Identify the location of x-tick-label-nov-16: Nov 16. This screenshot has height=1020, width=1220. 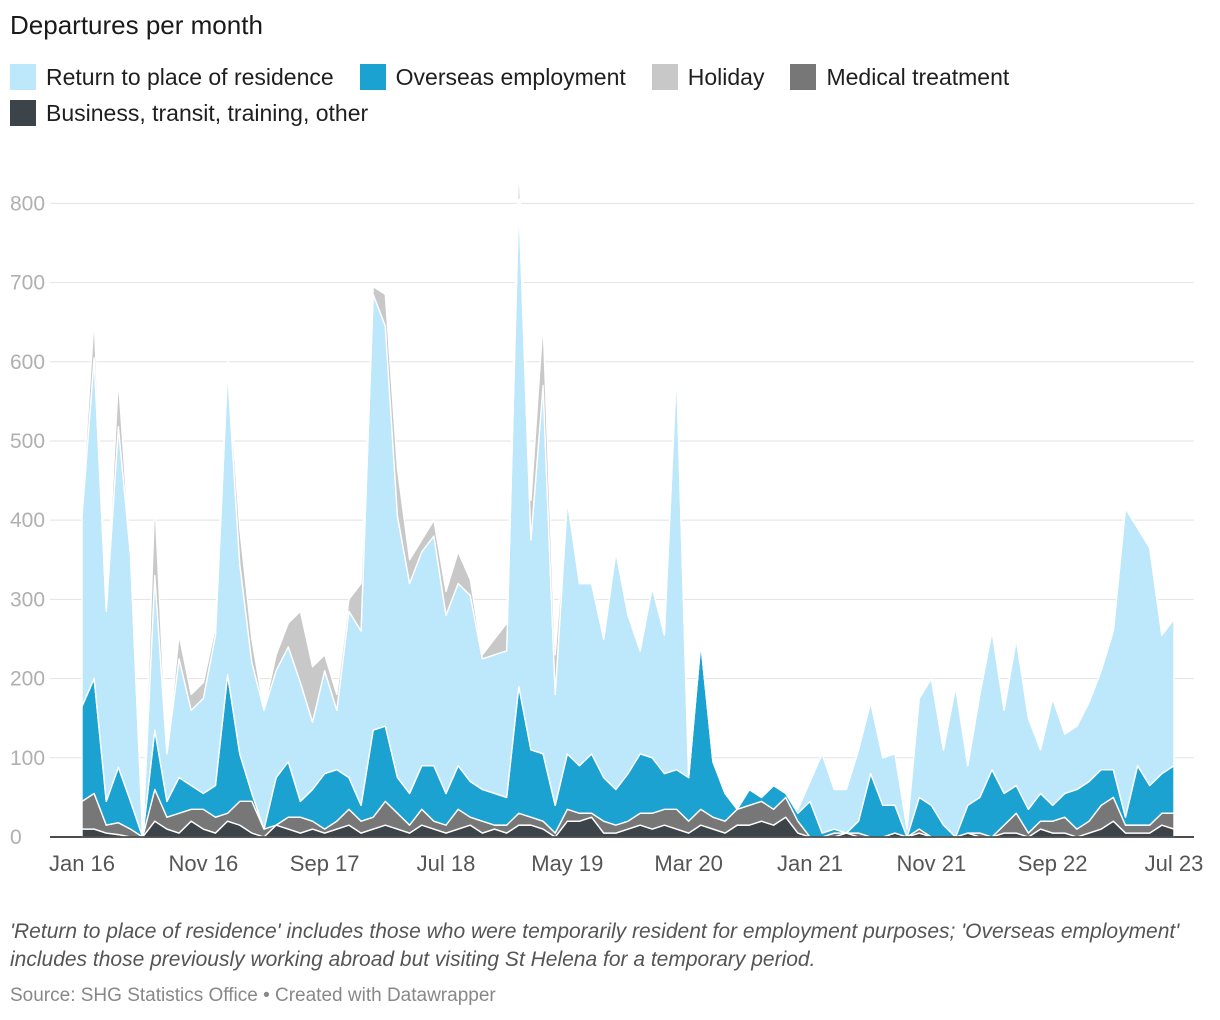
(203, 863).